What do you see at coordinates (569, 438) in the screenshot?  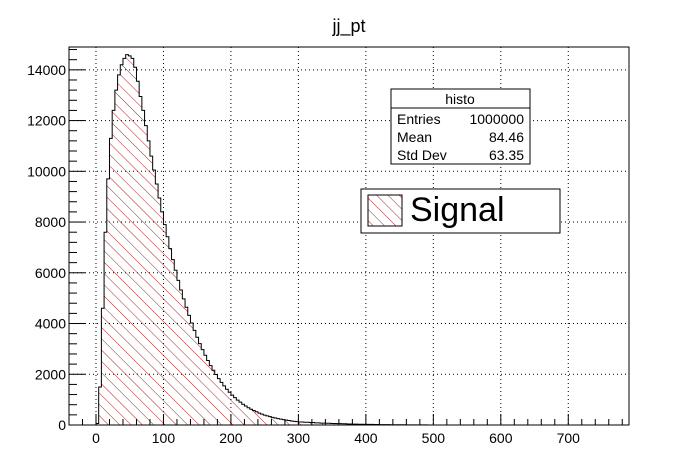 I see `x-tick-label: 700` at bounding box center [569, 438].